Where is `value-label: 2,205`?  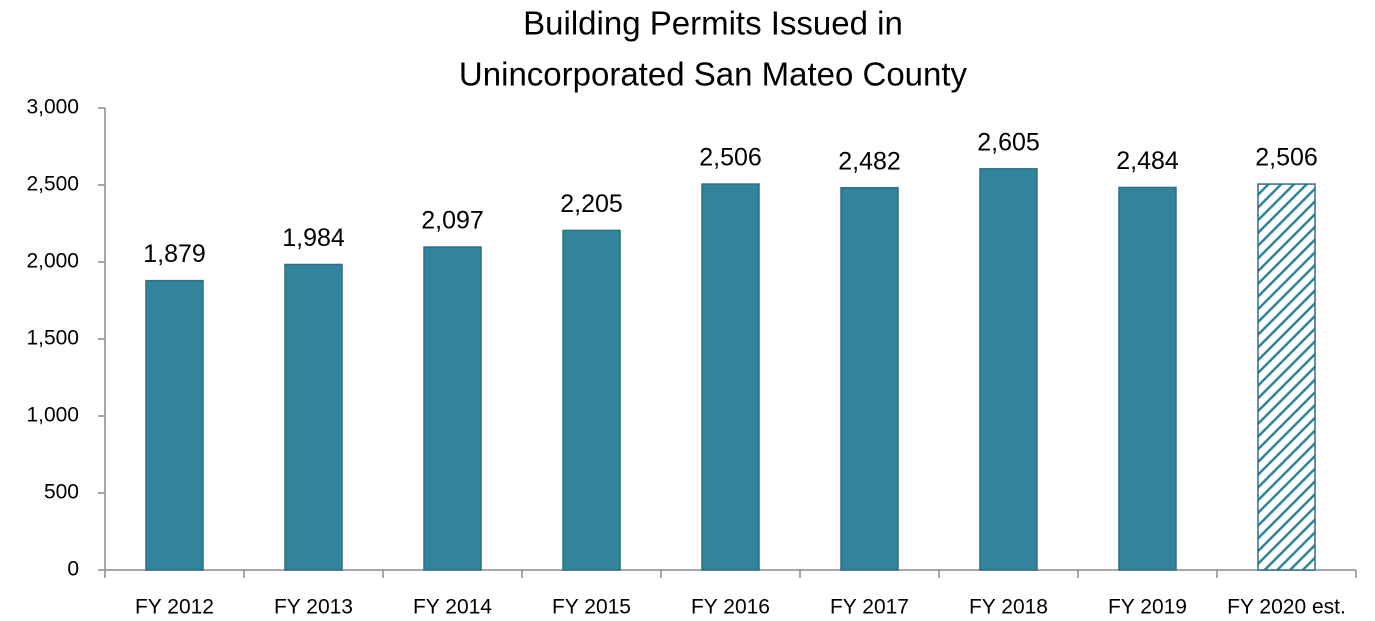 value-label: 2,205 is located at coordinates (591, 204).